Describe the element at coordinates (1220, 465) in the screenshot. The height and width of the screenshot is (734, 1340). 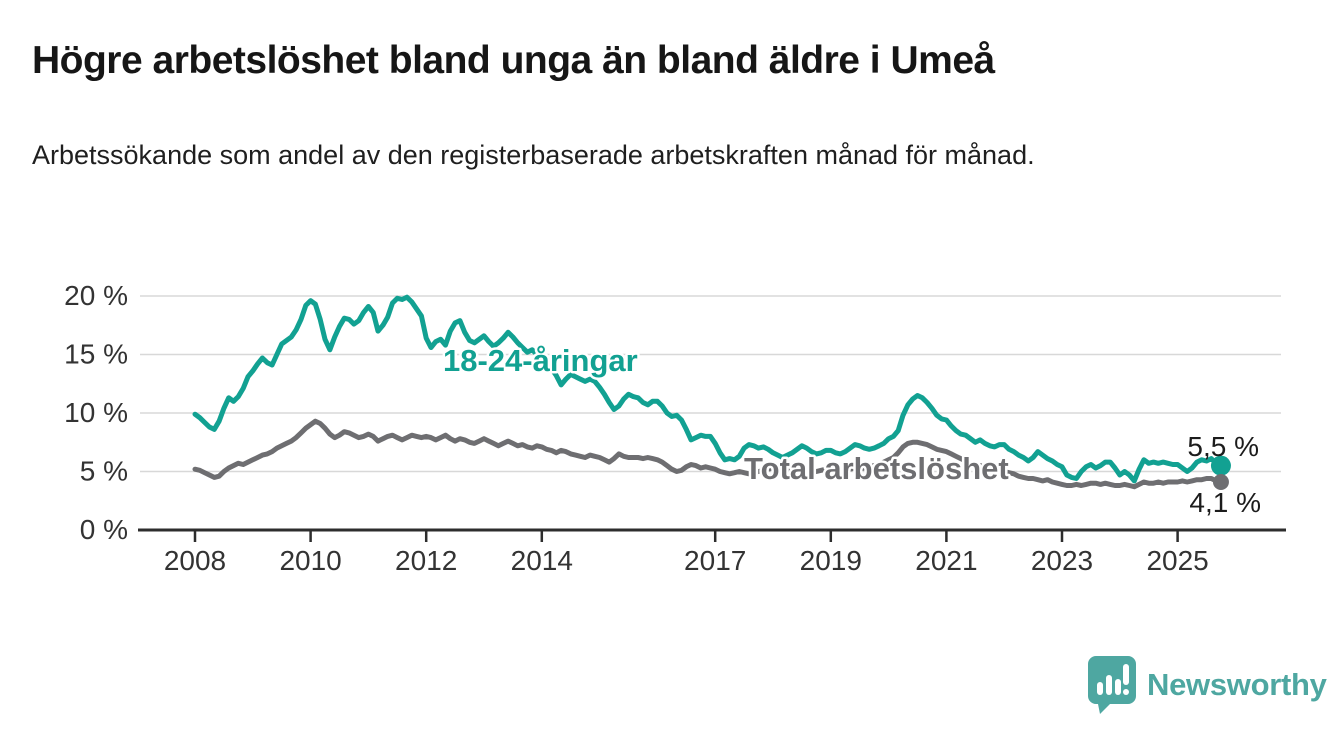
I see `end-dot-youth` at that location.